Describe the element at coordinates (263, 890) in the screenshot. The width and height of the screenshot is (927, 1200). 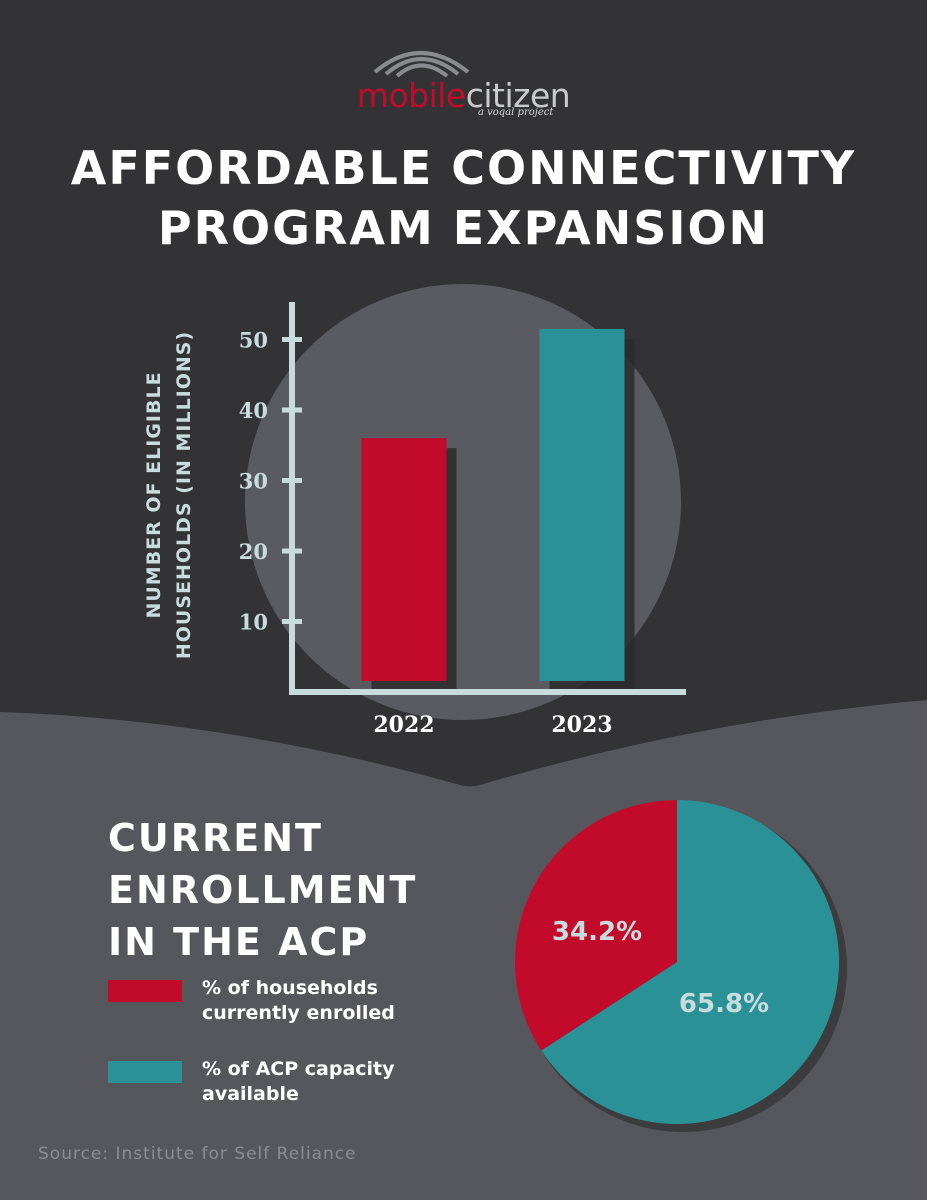
I see `pie-section-title: CURRENT ENROLLMENT IN THE ACP` at that location.